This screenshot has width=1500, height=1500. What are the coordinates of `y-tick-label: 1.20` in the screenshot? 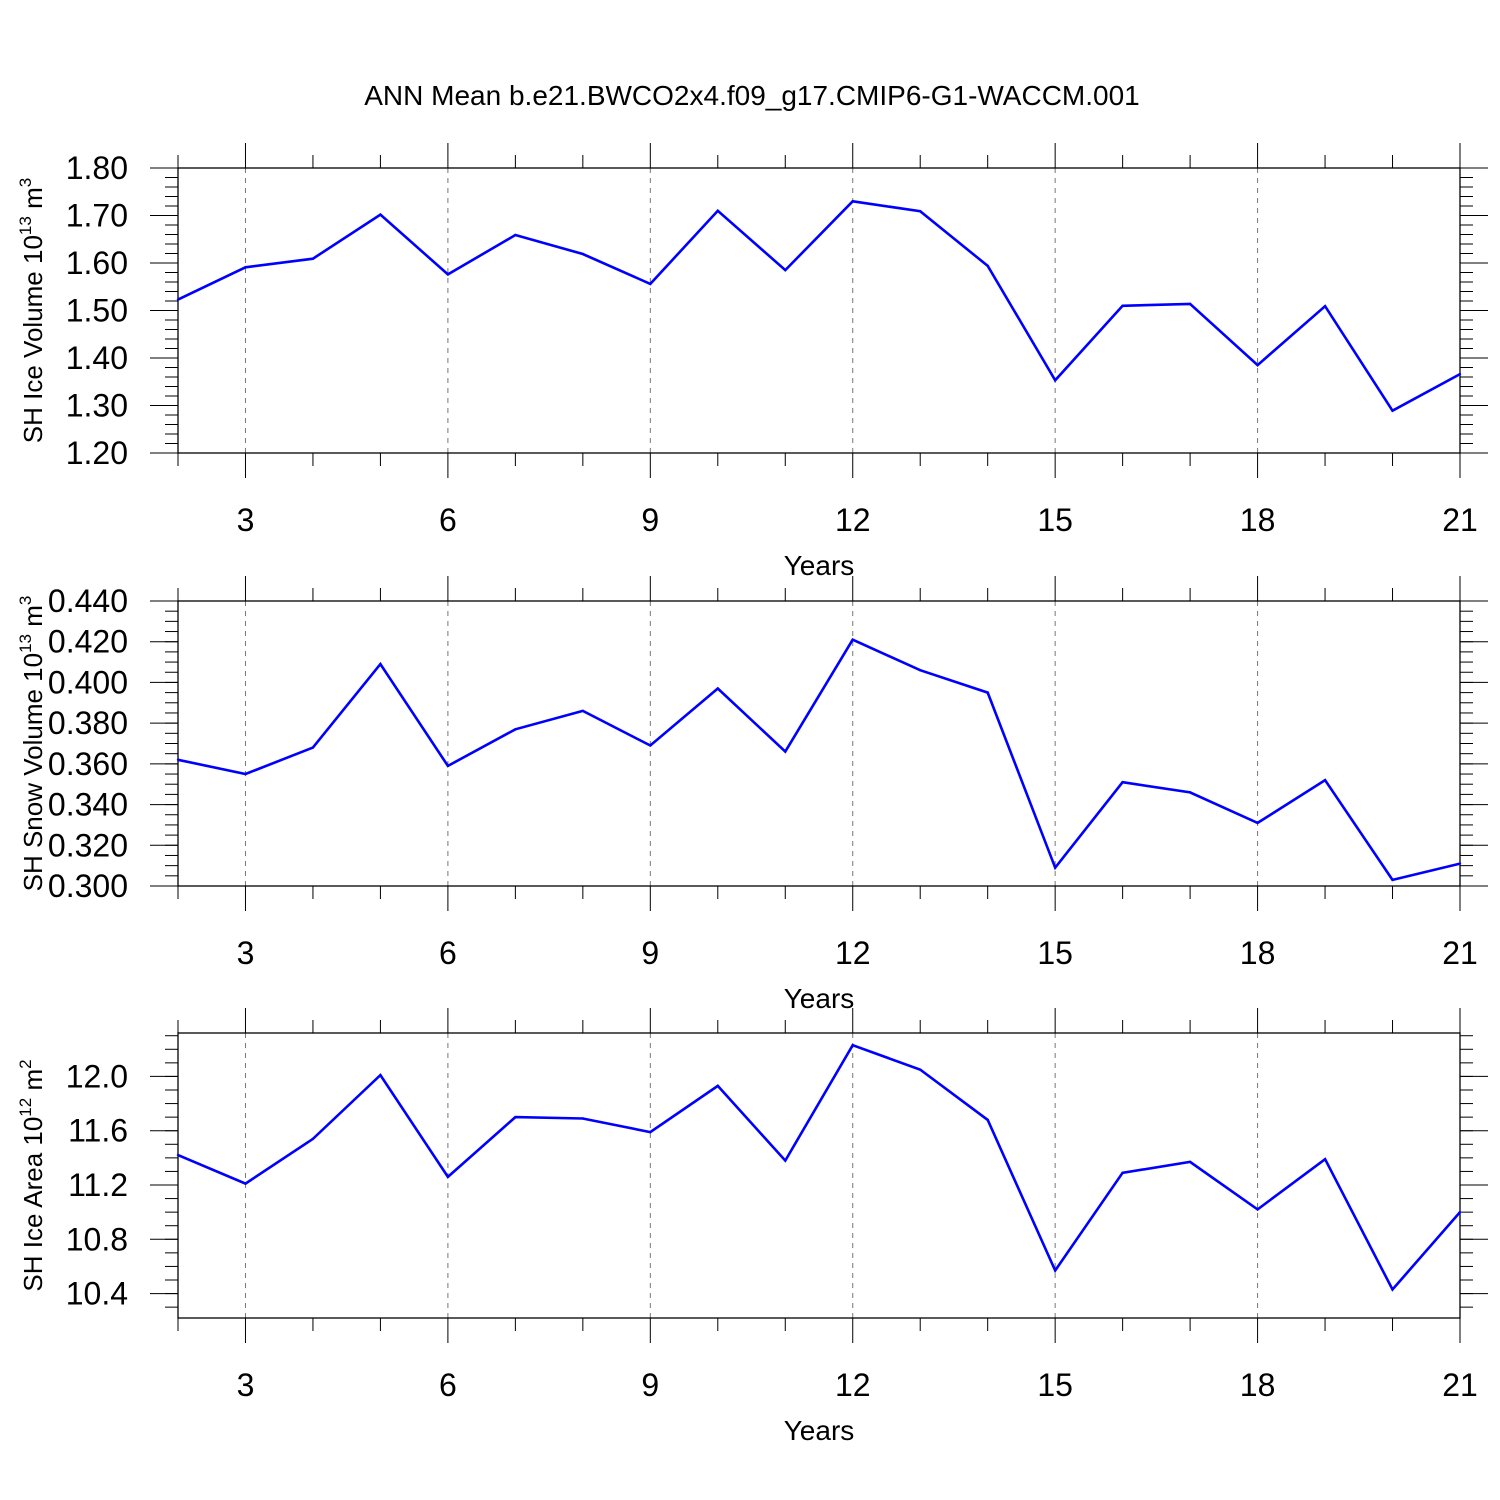 It's located at (97, 453).